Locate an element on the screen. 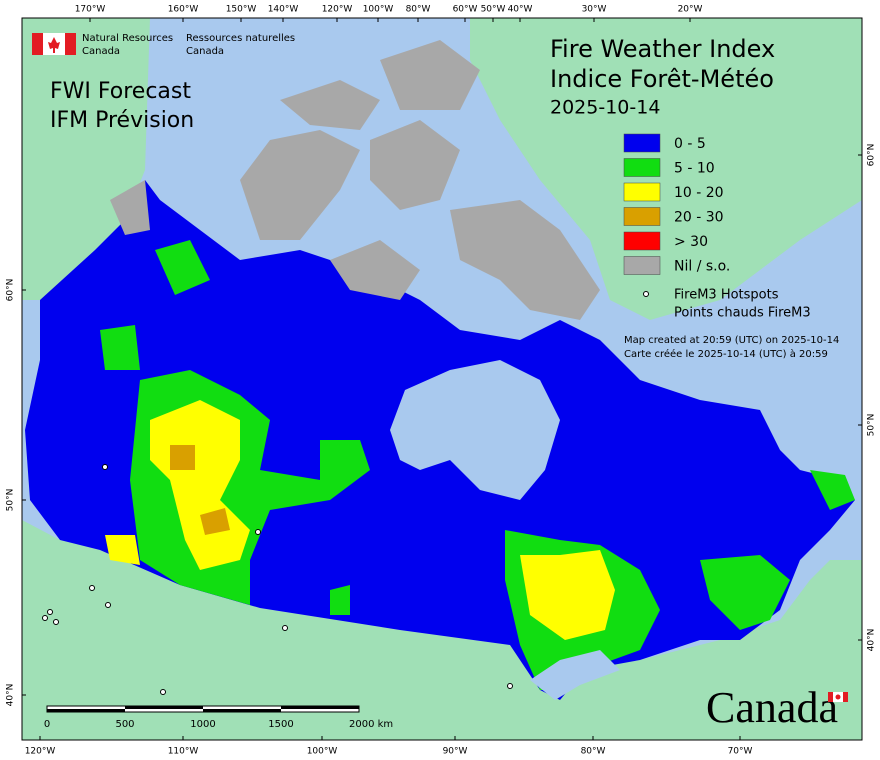 The height and width of the screenshot is (760, 880). agency-en: Canada is located at coordinates (101, 51).